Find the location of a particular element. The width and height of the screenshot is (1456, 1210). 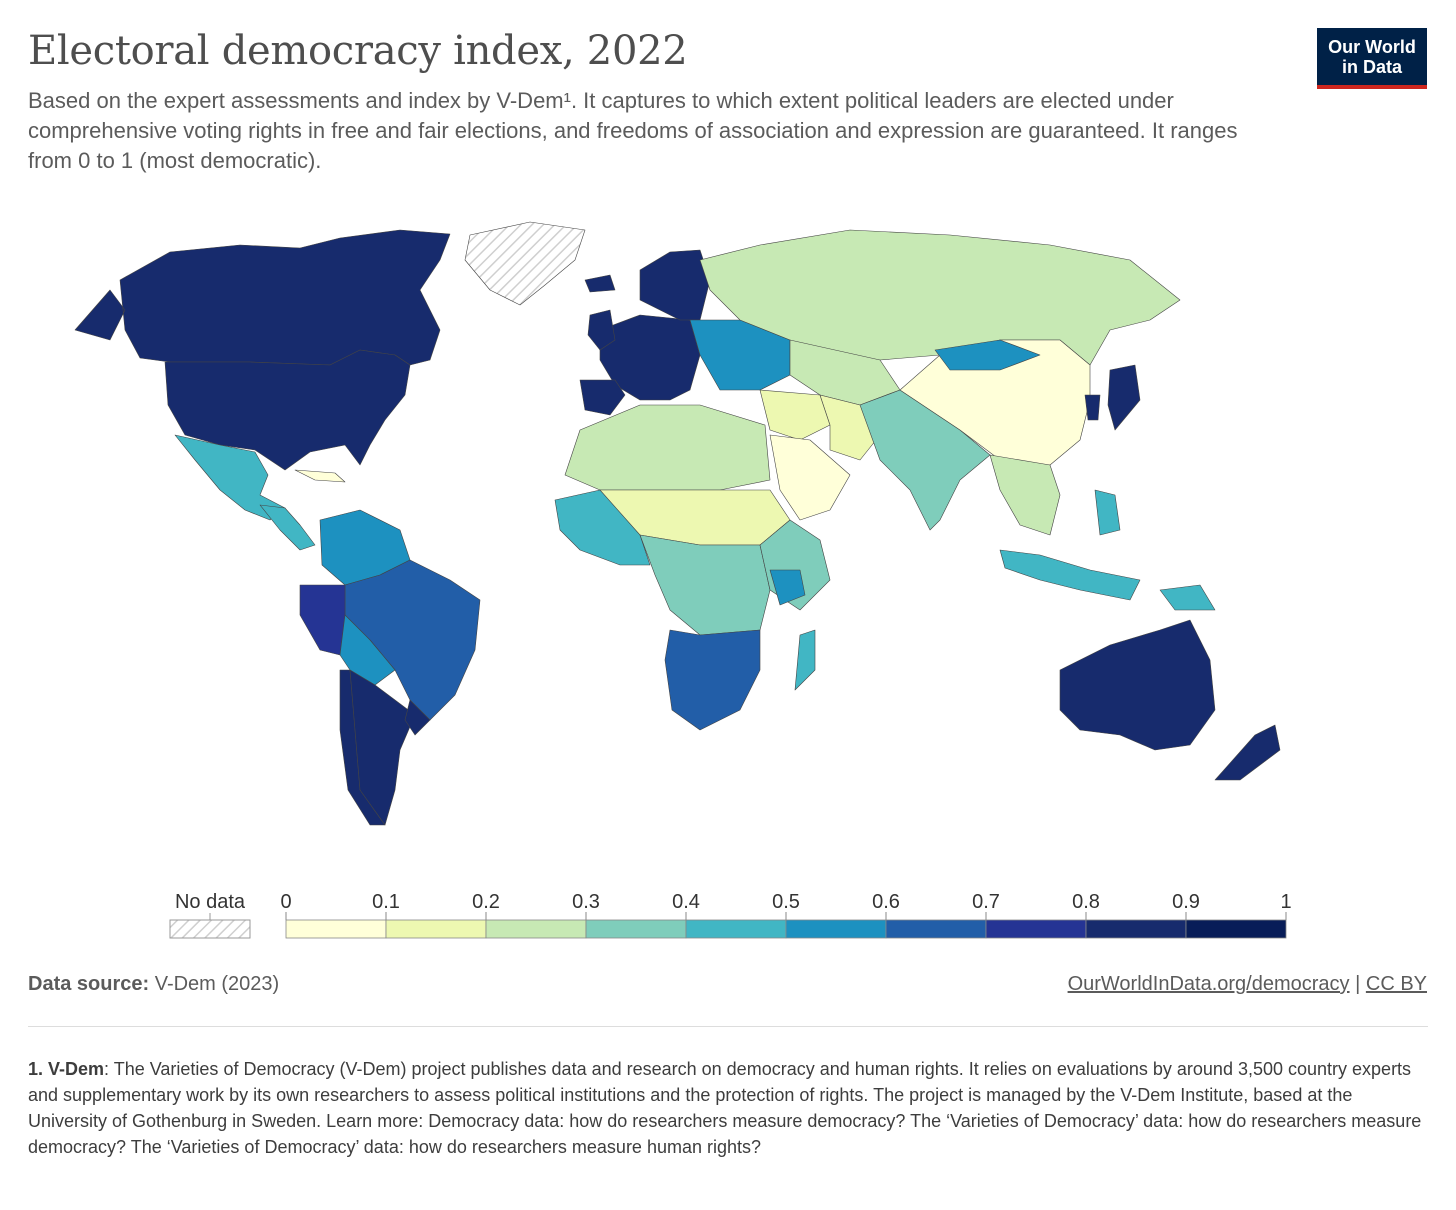

legend-svg: No data 0 0.1 0.2 0.3 0.4 0.5 0.6 0.7 0.8 0.9 1 is located at coordinates (730, 915).